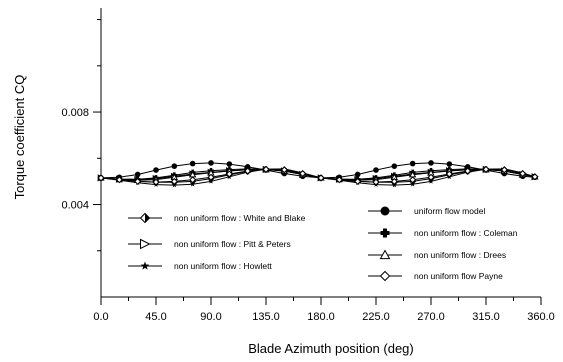 The width and height of the screenshot is (563, 362). I want to click on legend-entry: non uniform flow : Pitt & Peters, so click(209, 244).